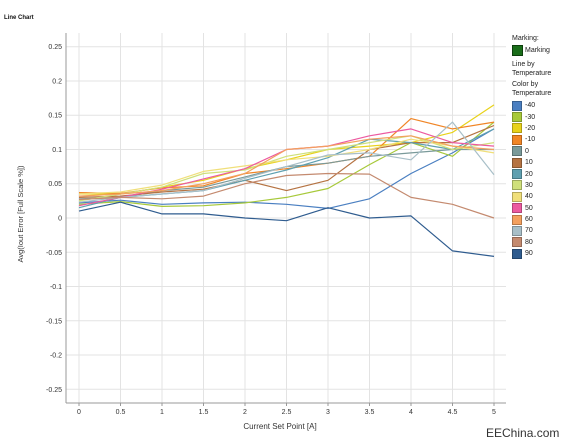 This screenshot has height=447, width=566. Describe the element at coordinates (529, 208) in the screenshot. I see `legend-label: 50` at that location.